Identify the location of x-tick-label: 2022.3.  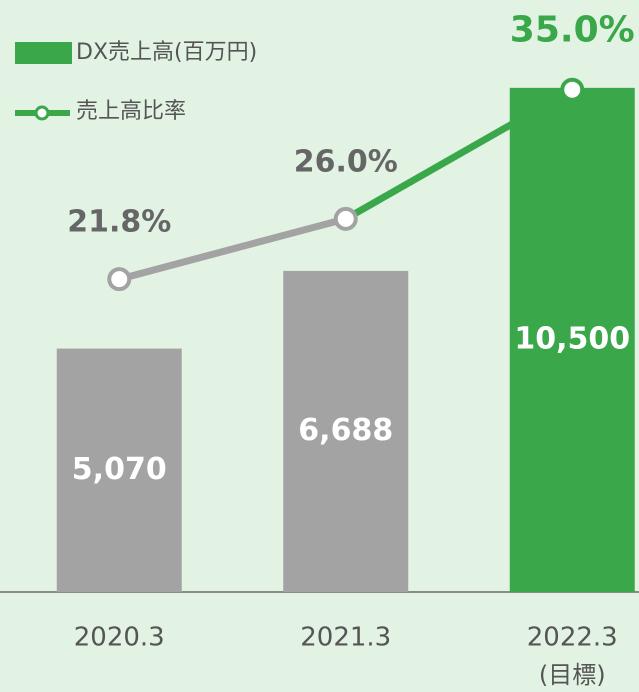
(572, 638).